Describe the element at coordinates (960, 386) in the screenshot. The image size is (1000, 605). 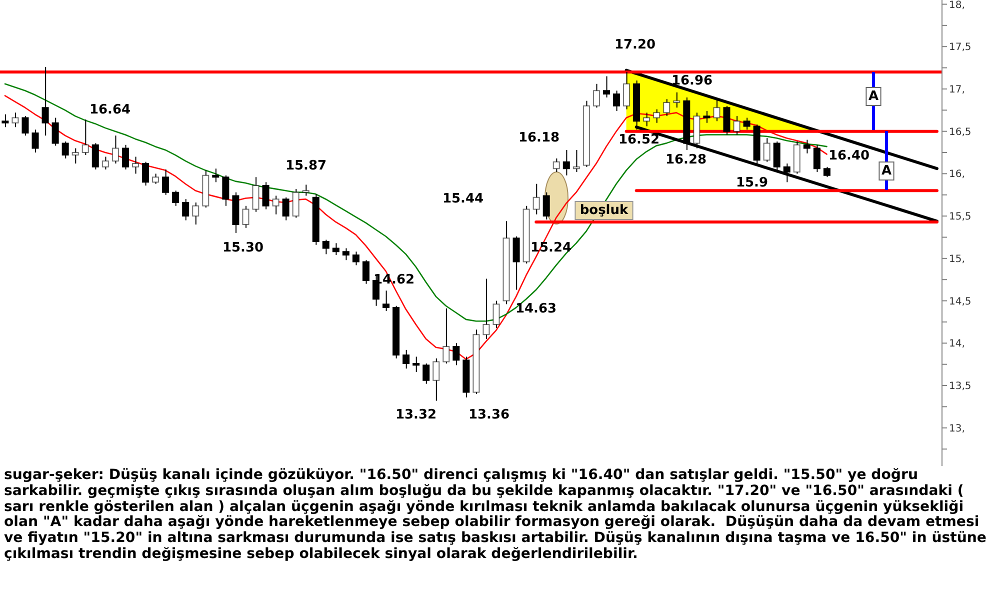
I see `y-tick-label: 13,5` at that location.